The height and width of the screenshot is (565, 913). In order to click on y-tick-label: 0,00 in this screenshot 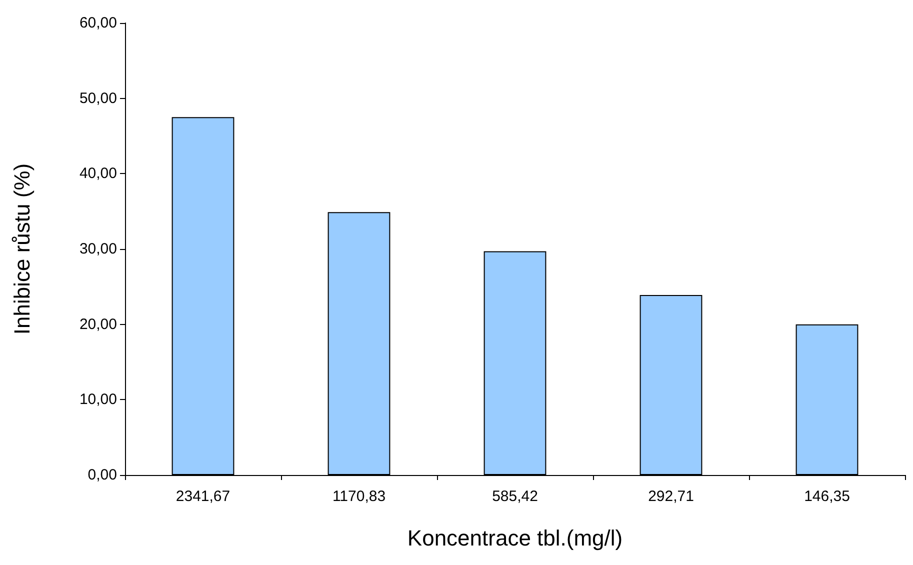, I will do `click(102, 475)`.